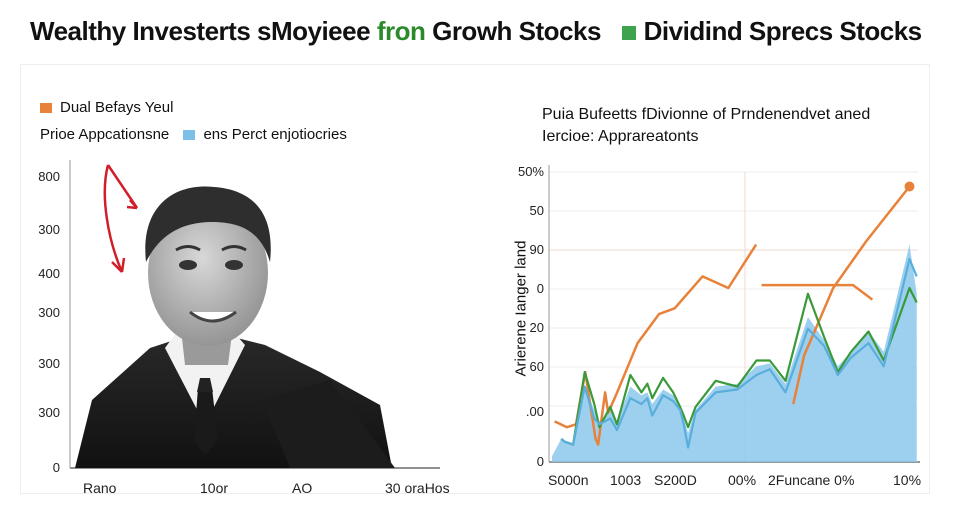 This screenshot has height=528, width=960. Describe the element at coordinates (536, 210) in the screenshot. I see `right-ytick: 50` at that location.